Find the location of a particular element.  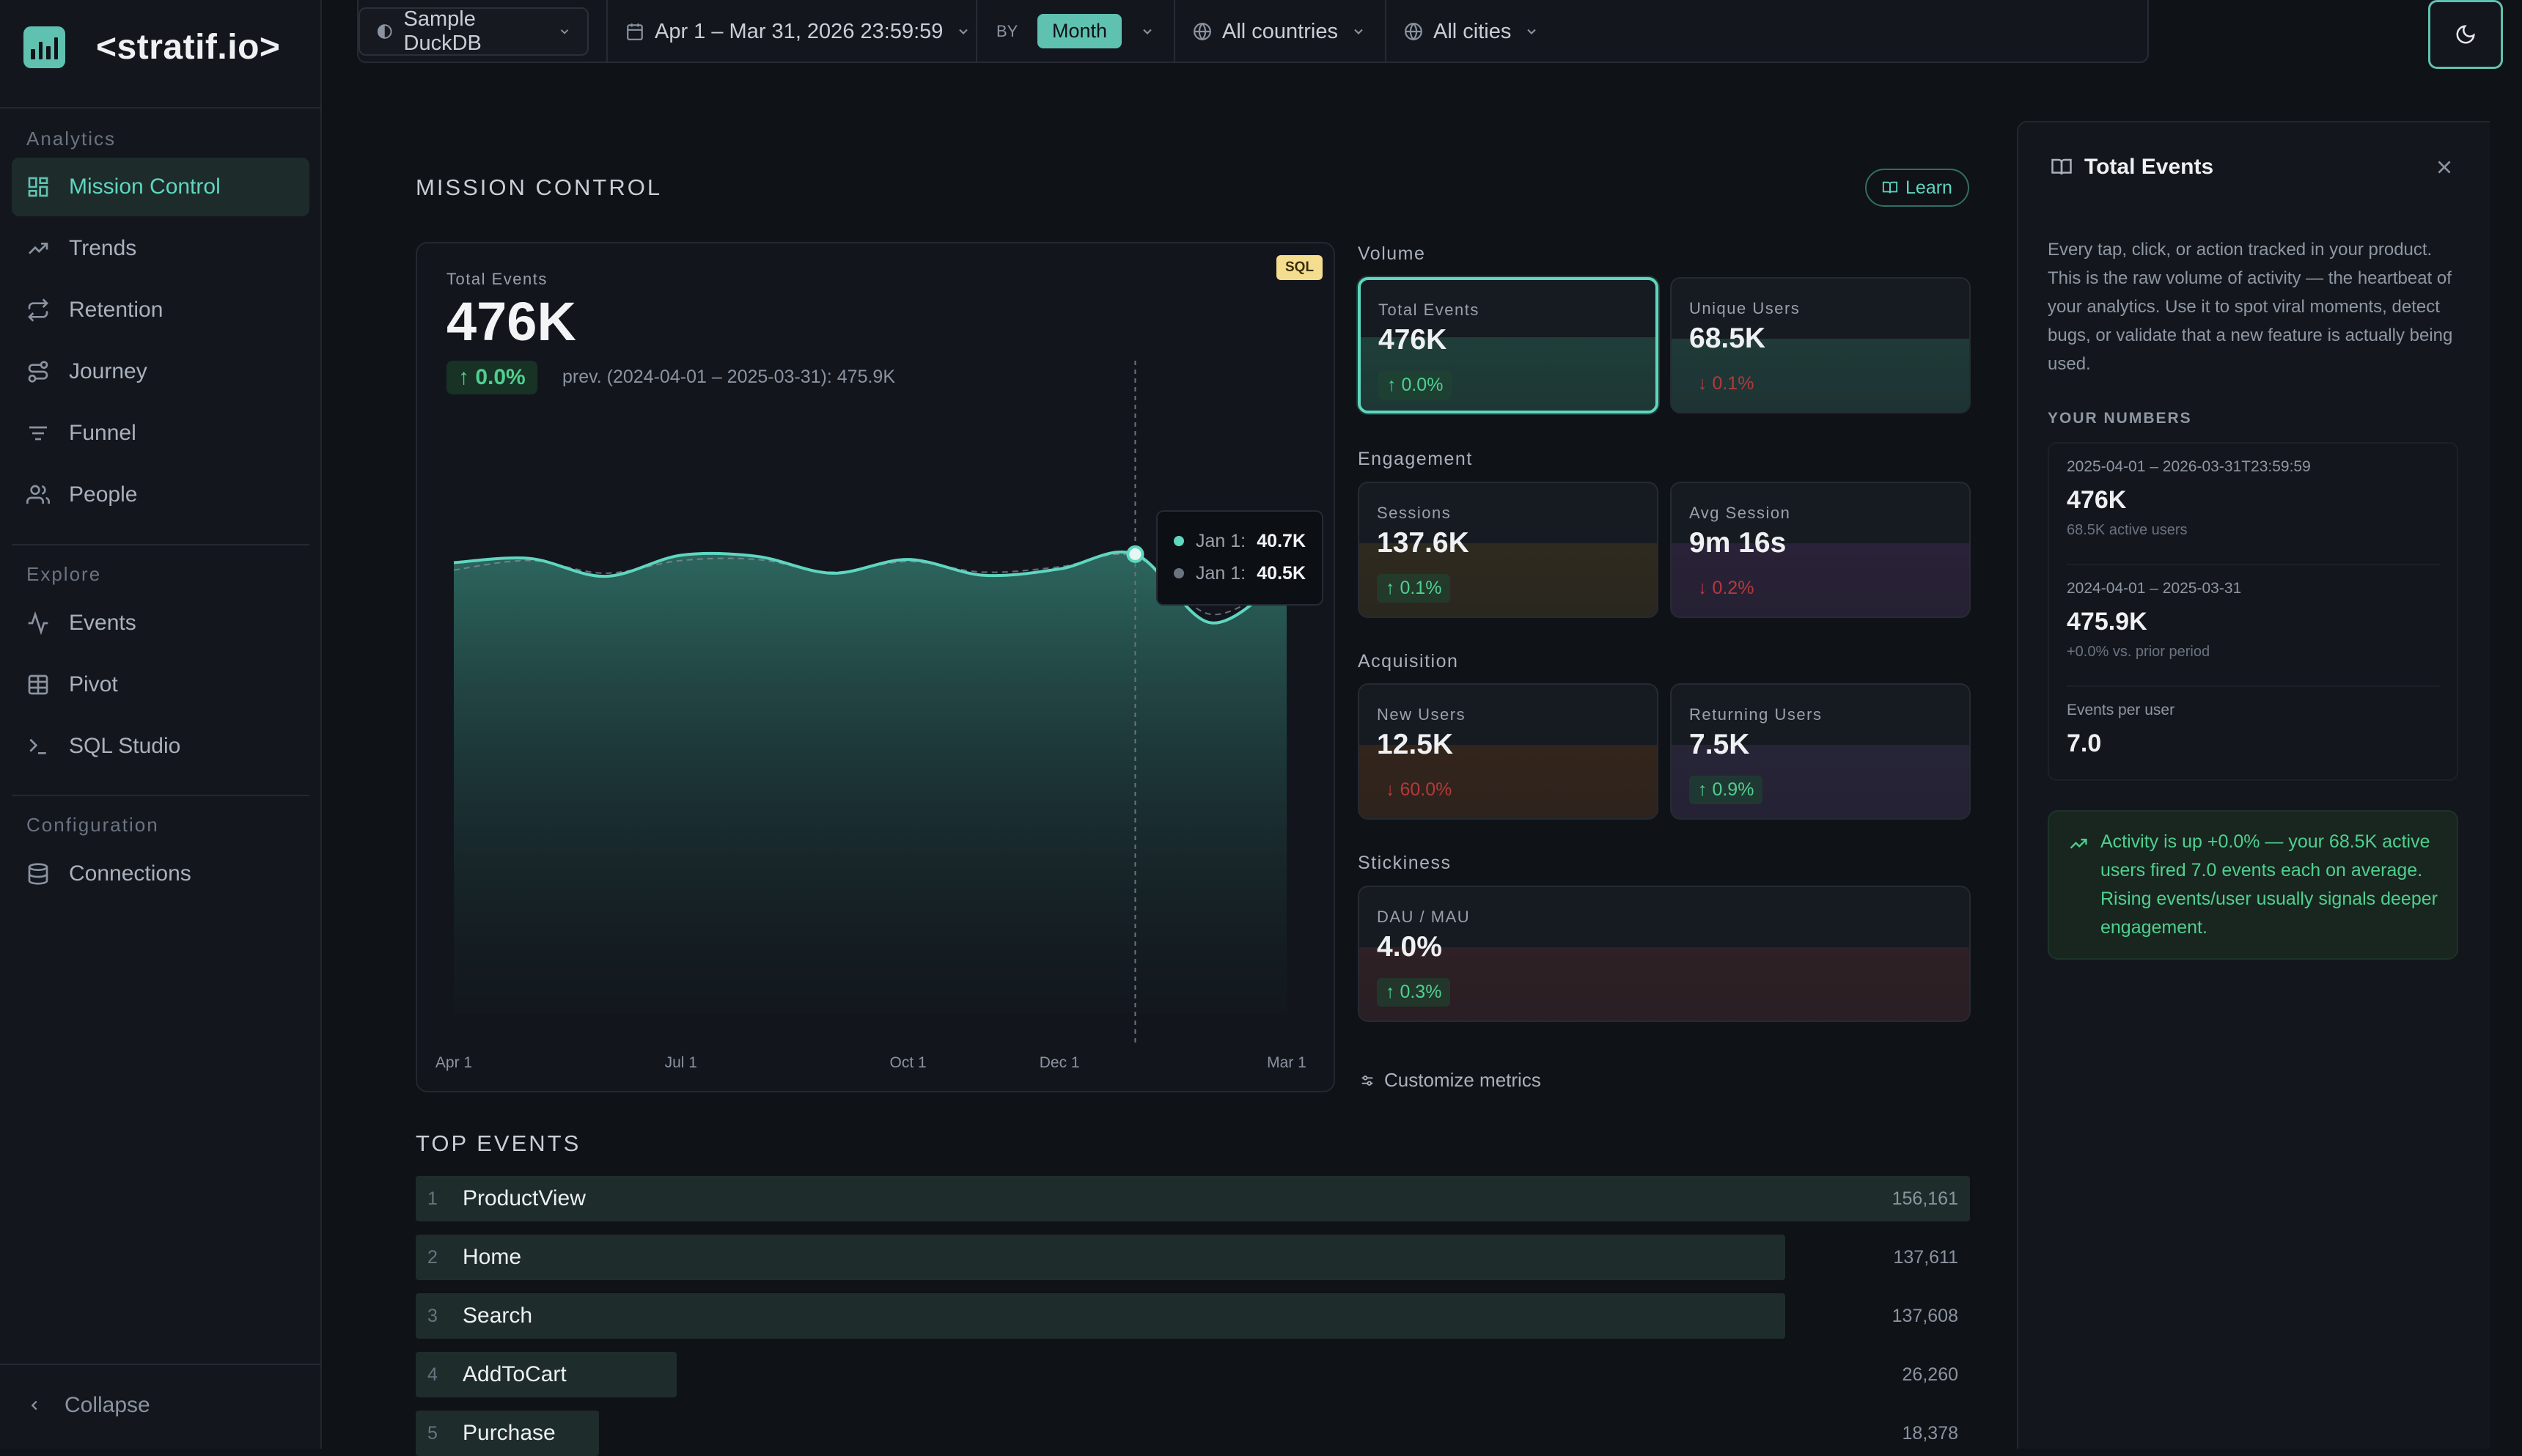

granularity-select: Month is located at coordinates (1079, 31).